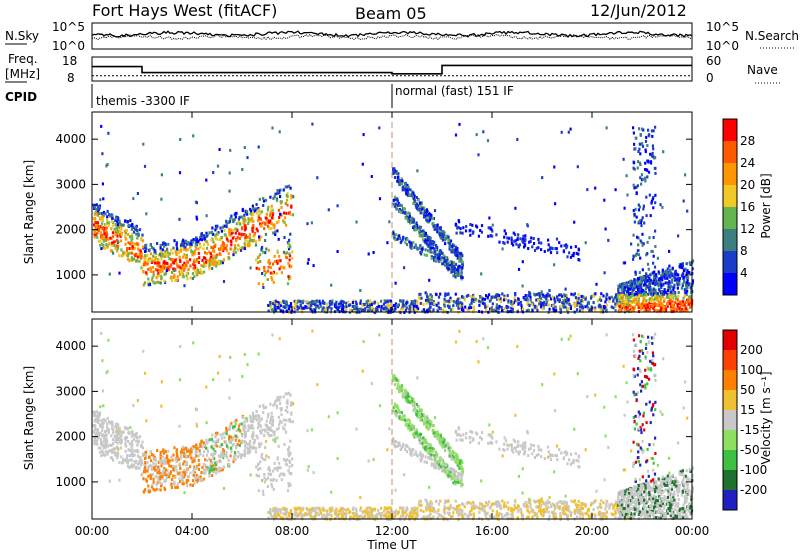 The image size is (800, 554). Describe the element at coordinates (730, 218) in the screenshot. I see `colorbar-swatch` at that location.